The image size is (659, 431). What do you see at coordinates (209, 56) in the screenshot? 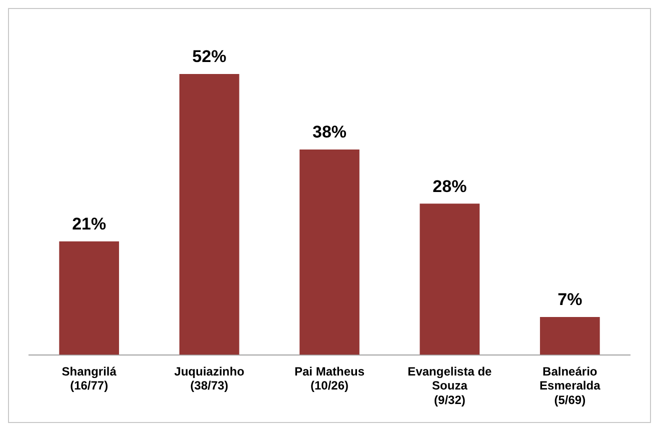
I see `data-label: 52%` at bounding box center [209, 56].